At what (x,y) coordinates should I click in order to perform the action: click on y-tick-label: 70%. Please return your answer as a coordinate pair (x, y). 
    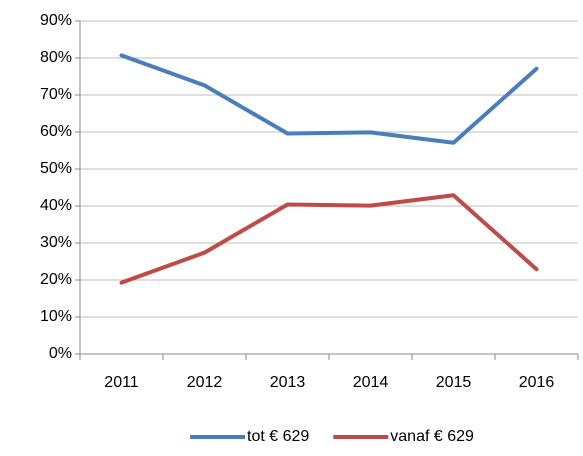
    Looking at the image, I should click on (56, 94).